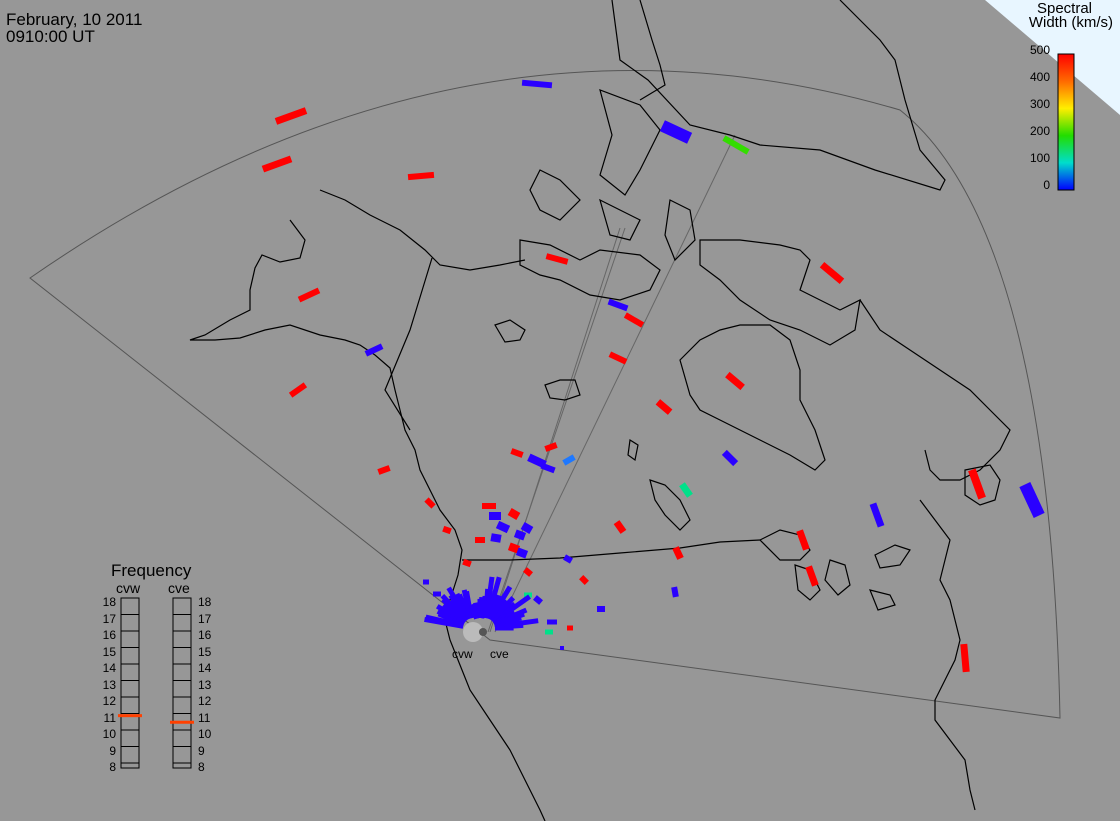 Image resolution: width=1120 pixels, height=821 pixels. Describe the element at coordinates (112, 750) in the screenshot. I see `frequency-scale-label-cvw: 9` at that location.